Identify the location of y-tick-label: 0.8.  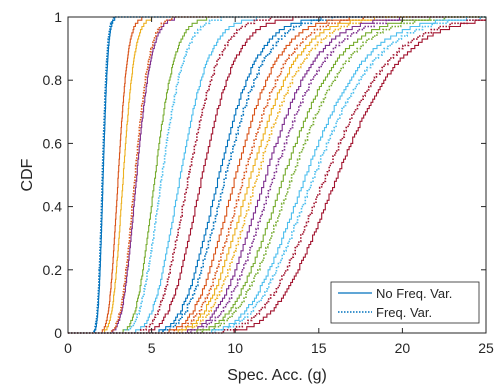
(53, 80).